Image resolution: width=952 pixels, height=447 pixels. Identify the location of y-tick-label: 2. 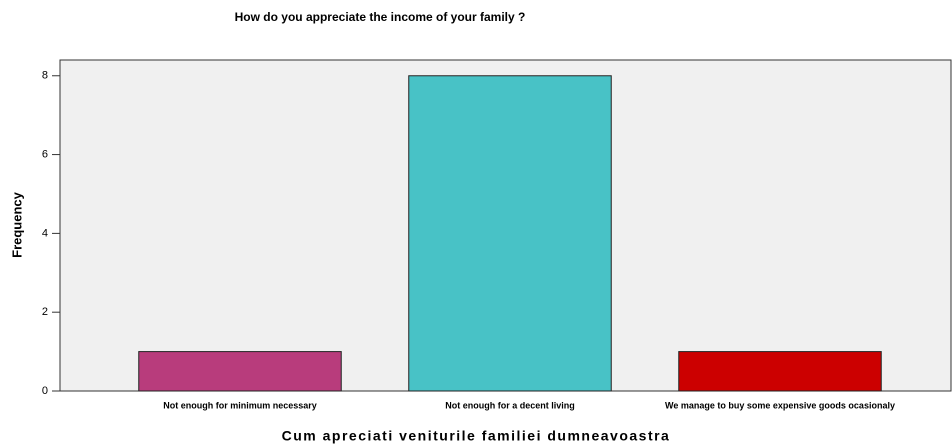
(45, 312).